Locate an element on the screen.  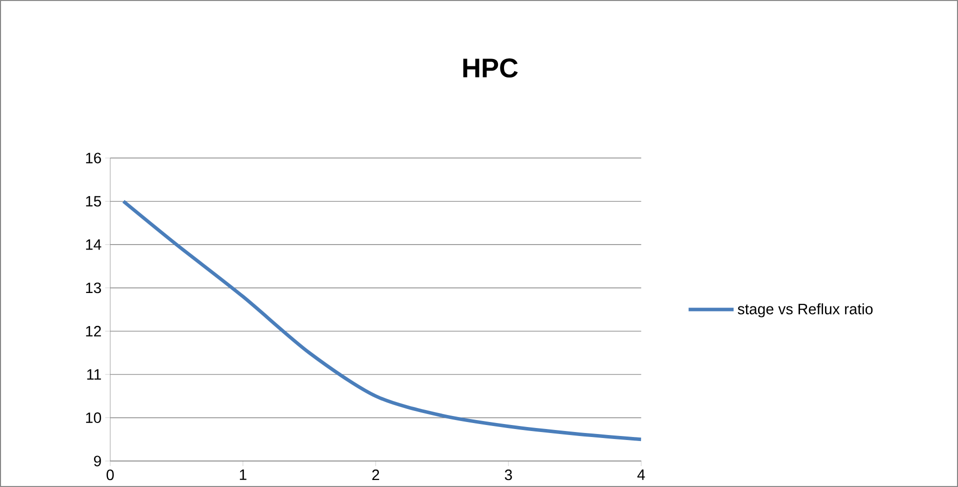
y-tick-label: 9 is located at coordinates (97, 461).